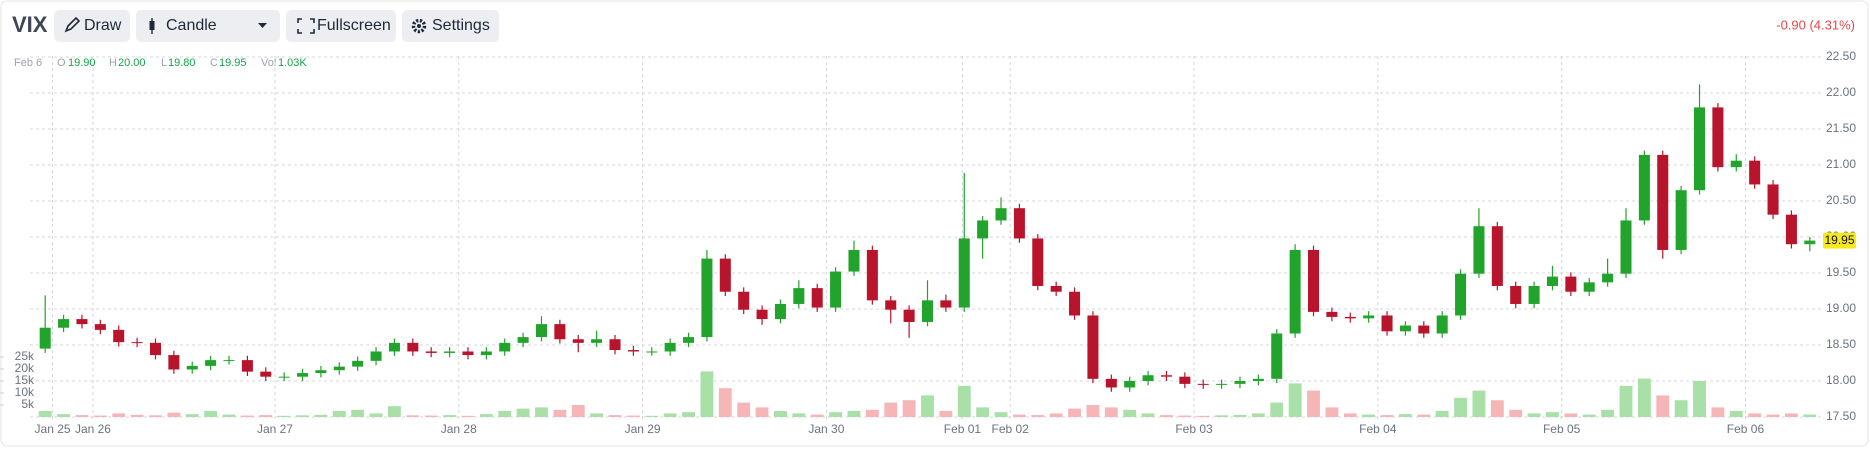 Image resolution: width=1870 pixels, height=453 pixels. Describe the element at coordinates (72, 24) in the screenshot. I see `pencil-icon` at that location.